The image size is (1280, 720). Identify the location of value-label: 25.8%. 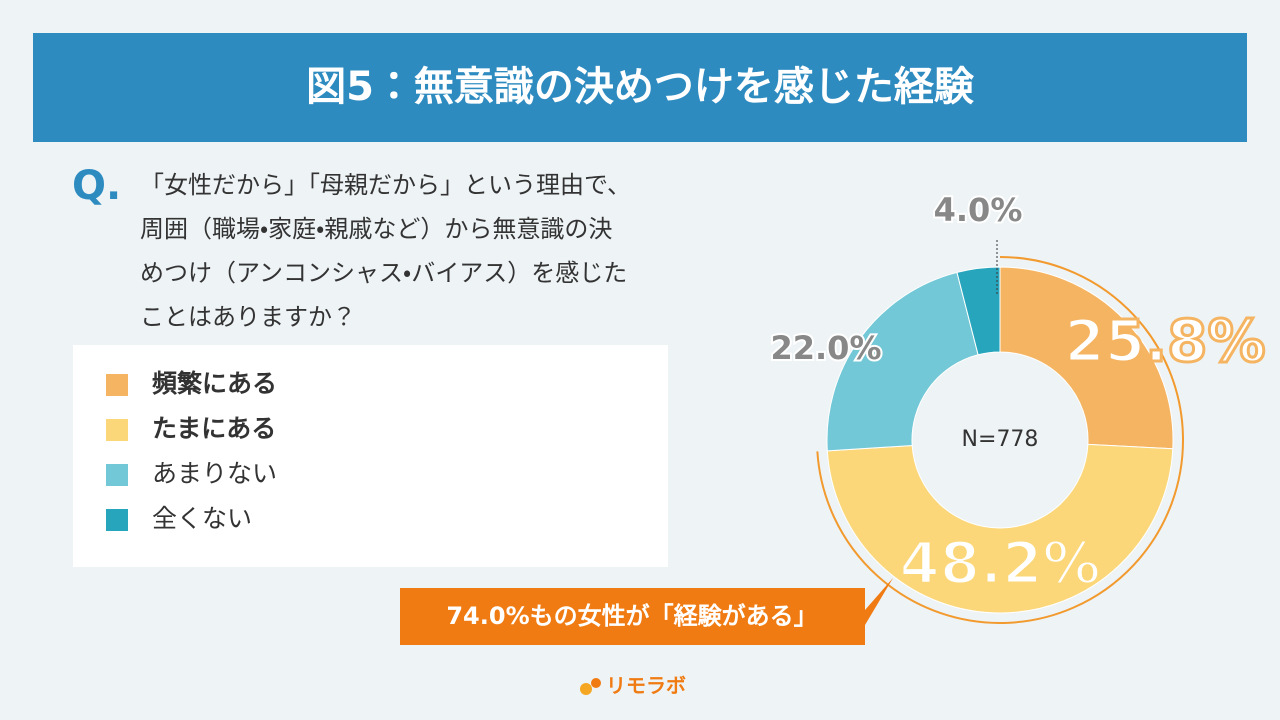
(1164, 341).